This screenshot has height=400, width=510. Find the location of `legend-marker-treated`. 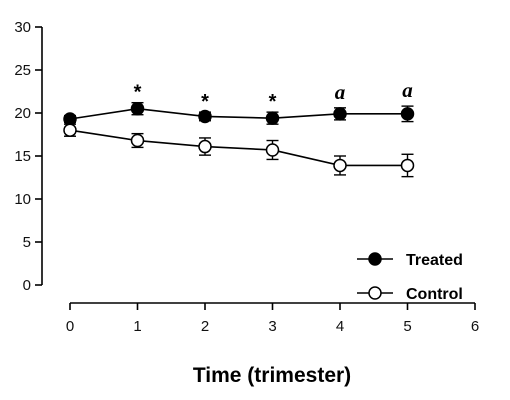

legend-marker-treated is located at coordinates (375, 259).